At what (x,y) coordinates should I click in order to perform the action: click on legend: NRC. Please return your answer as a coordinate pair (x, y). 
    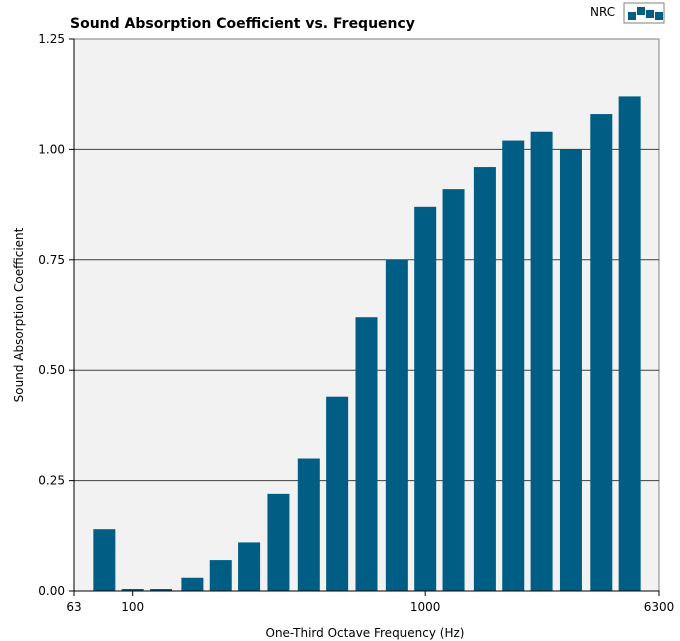
    Looking at the image, I should click on (627, 13).